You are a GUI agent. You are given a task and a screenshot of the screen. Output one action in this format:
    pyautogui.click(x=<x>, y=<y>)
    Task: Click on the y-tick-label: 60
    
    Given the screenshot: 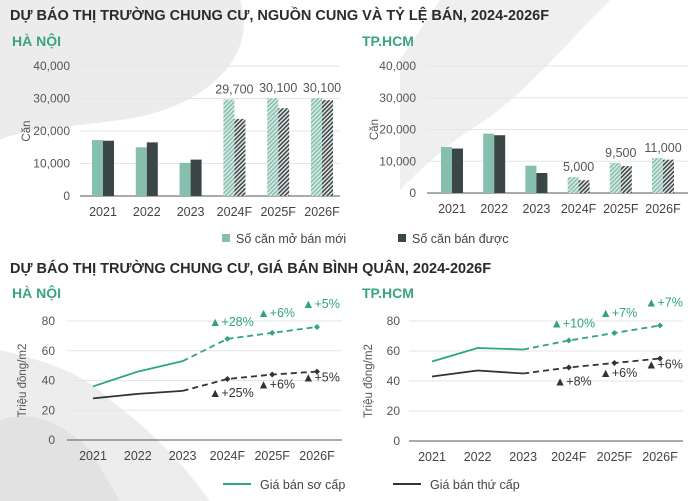 What is the action you would take?
    pyautogui.click(x=49, y=351)
    